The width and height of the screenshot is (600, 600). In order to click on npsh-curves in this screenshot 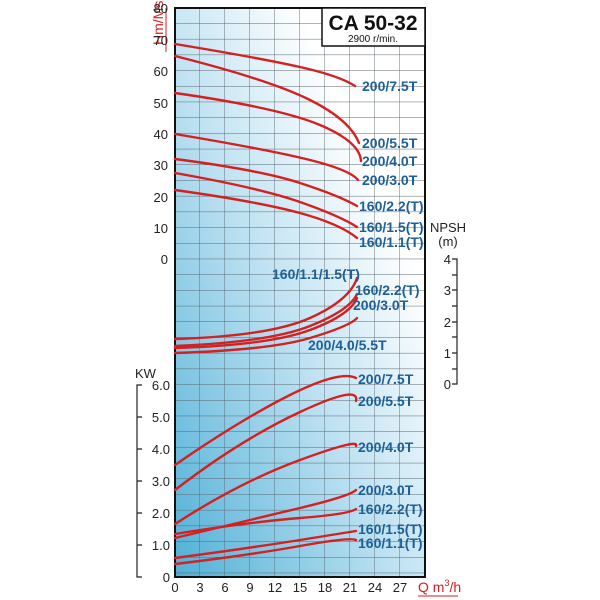, I will do `click(266, 315)`.